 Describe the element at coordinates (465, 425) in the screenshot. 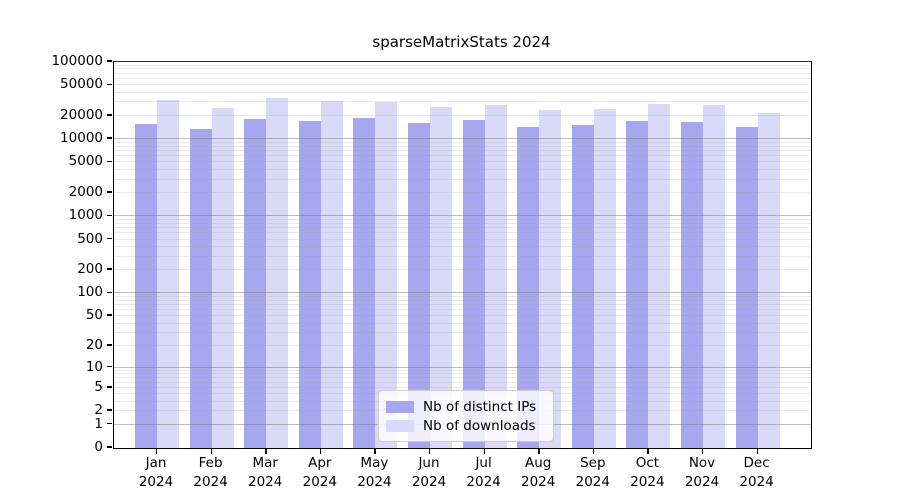

I see `legend-row-downloads: Nb of downloads` at that location.